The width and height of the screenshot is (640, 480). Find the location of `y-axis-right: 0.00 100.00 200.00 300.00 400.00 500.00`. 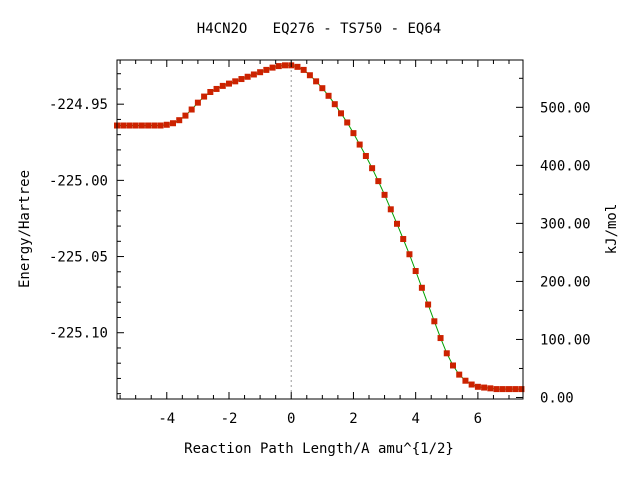

y-axis-right: 0.00 100.00 200.00 300.00 400.00 500.00 is located at coordinates (553, 241).